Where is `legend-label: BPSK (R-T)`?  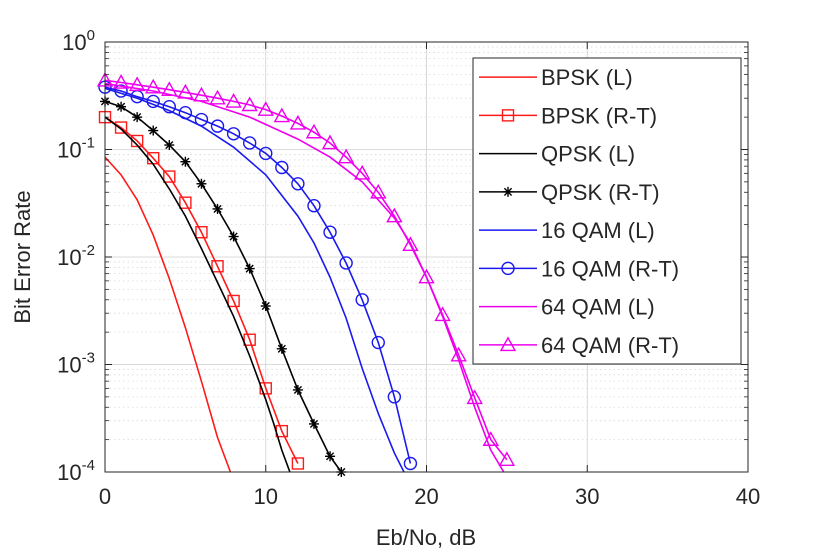 legend-label: BPSK (R-T) is located at coordinates (599, 115).